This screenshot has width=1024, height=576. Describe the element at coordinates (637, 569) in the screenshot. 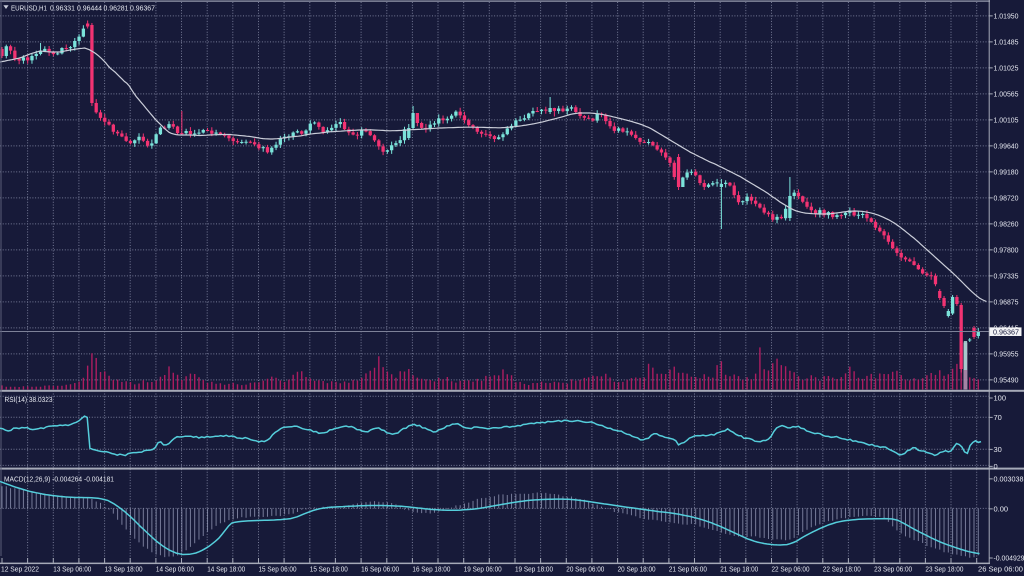

I see `svg-text: 20 Sep 18:00` at that location.